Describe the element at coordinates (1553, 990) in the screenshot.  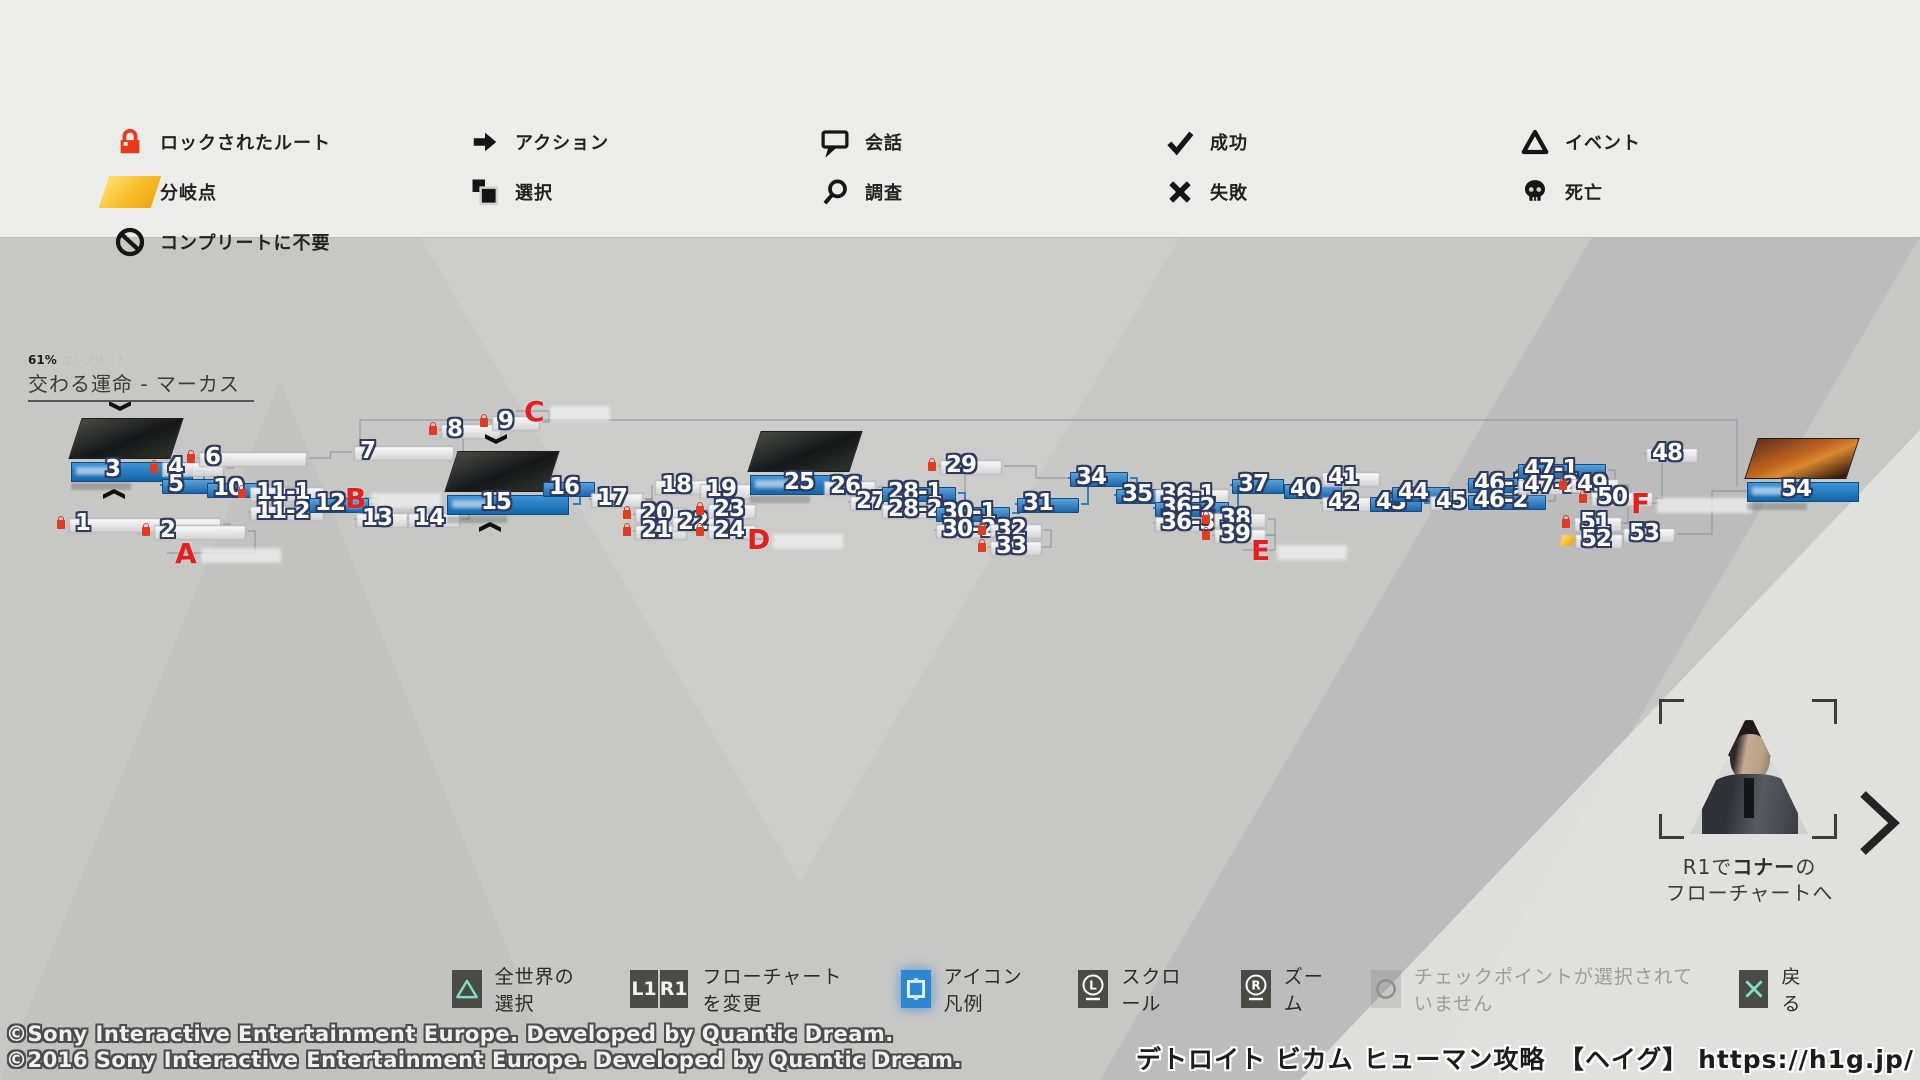
I see `control-label: チェックポイントが選択されていません` at that location.